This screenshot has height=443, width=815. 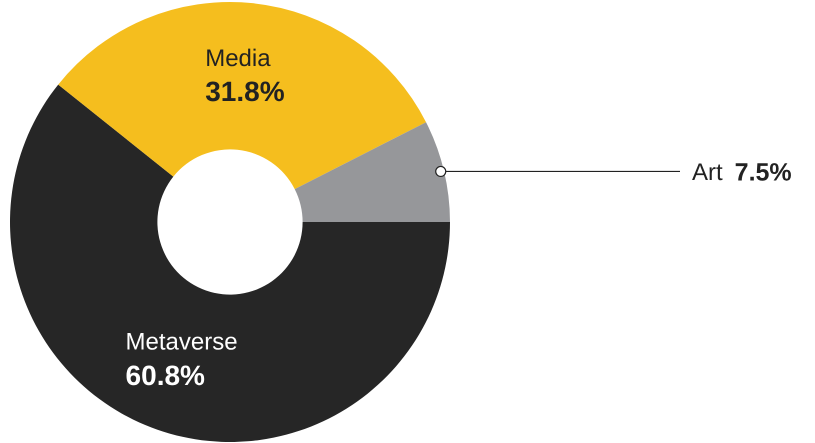 What do you see at coordinates (182, 342) in the screenshot?
I see `slice-label: Metaverse` at bounding box center [182, 342].